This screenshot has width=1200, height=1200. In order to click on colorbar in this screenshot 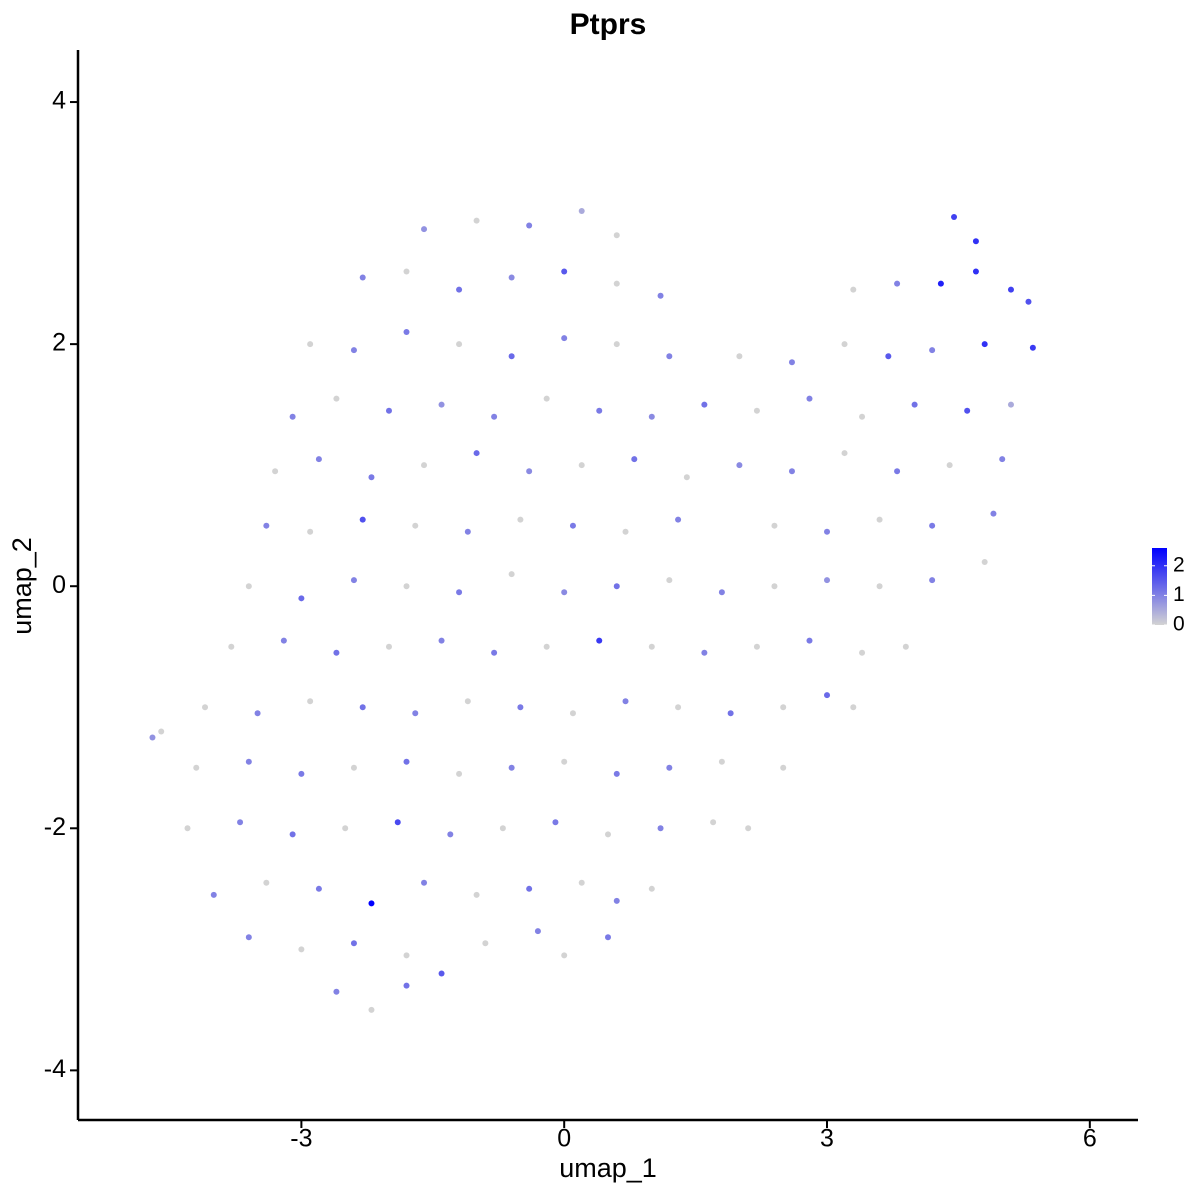, I will do `click(1159, 586)`.